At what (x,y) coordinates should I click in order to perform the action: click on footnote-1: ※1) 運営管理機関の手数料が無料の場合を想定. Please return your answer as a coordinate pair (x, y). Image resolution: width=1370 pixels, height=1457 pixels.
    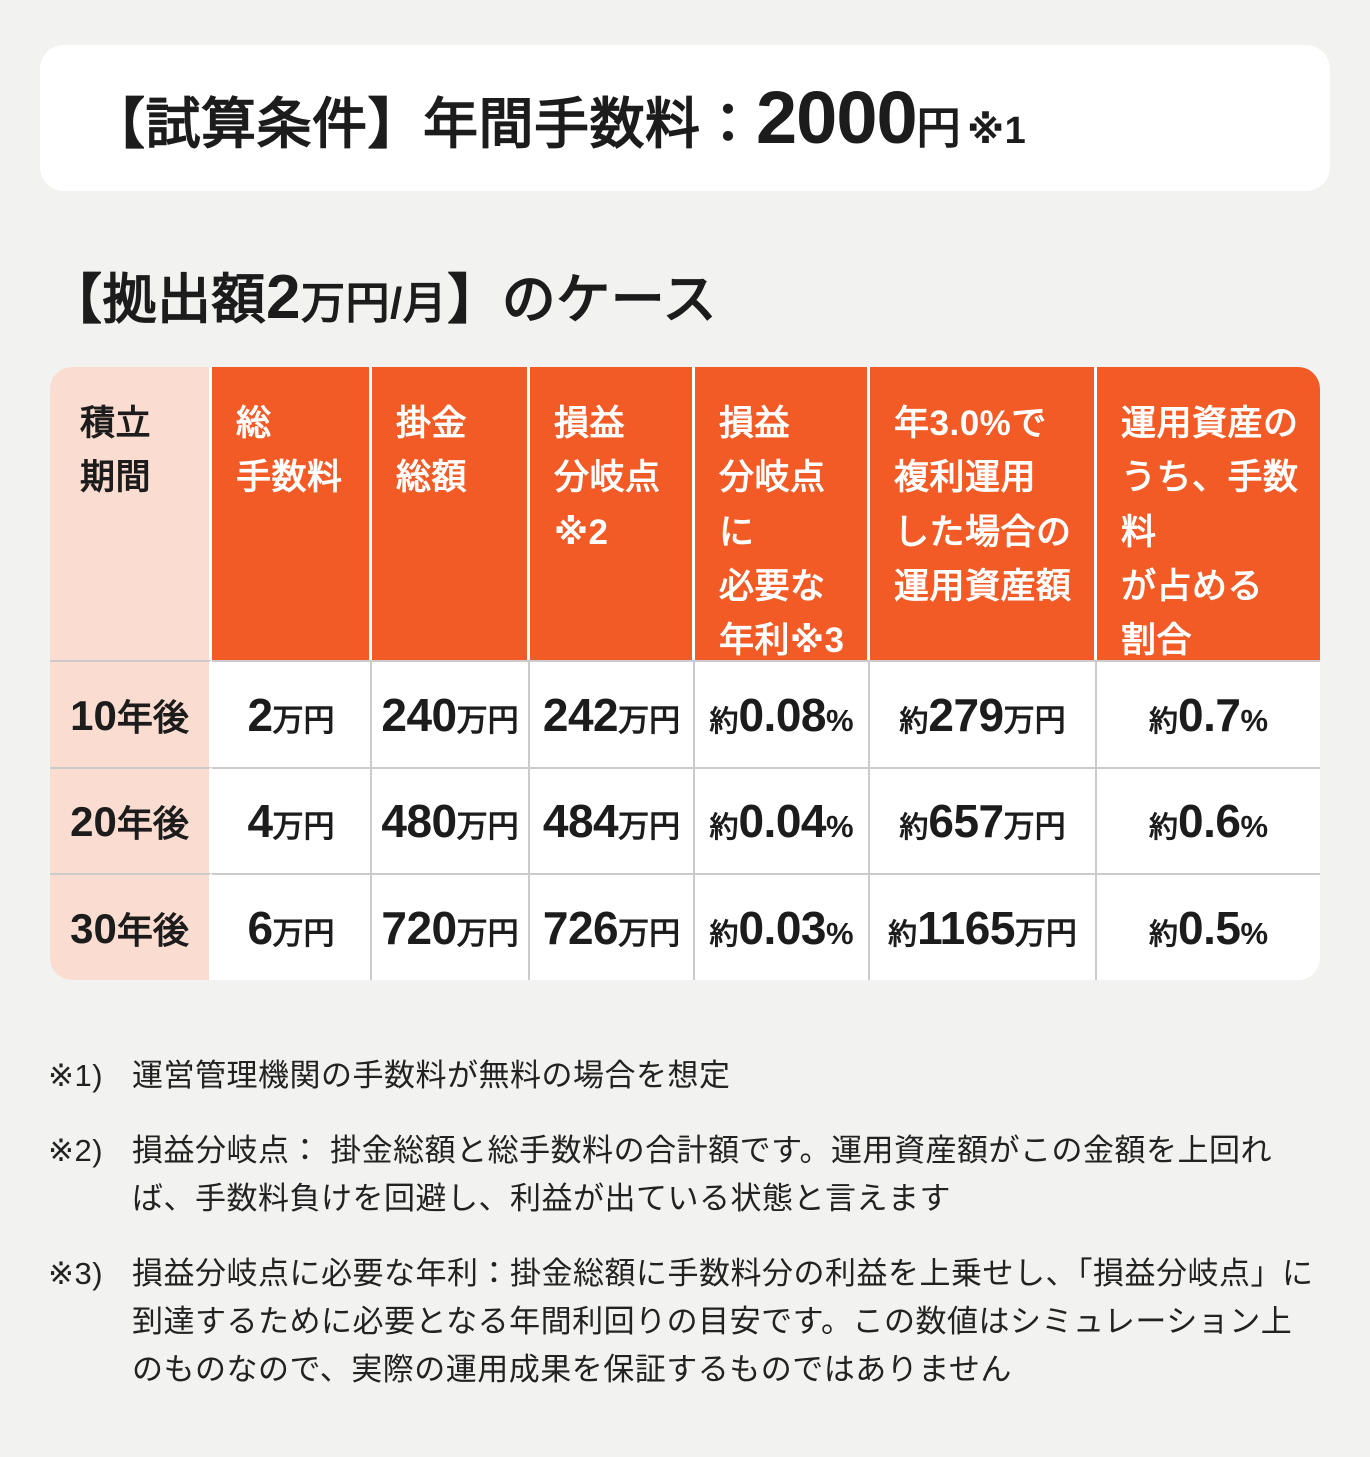
    Looking at the image, I should click on (685, 1076).